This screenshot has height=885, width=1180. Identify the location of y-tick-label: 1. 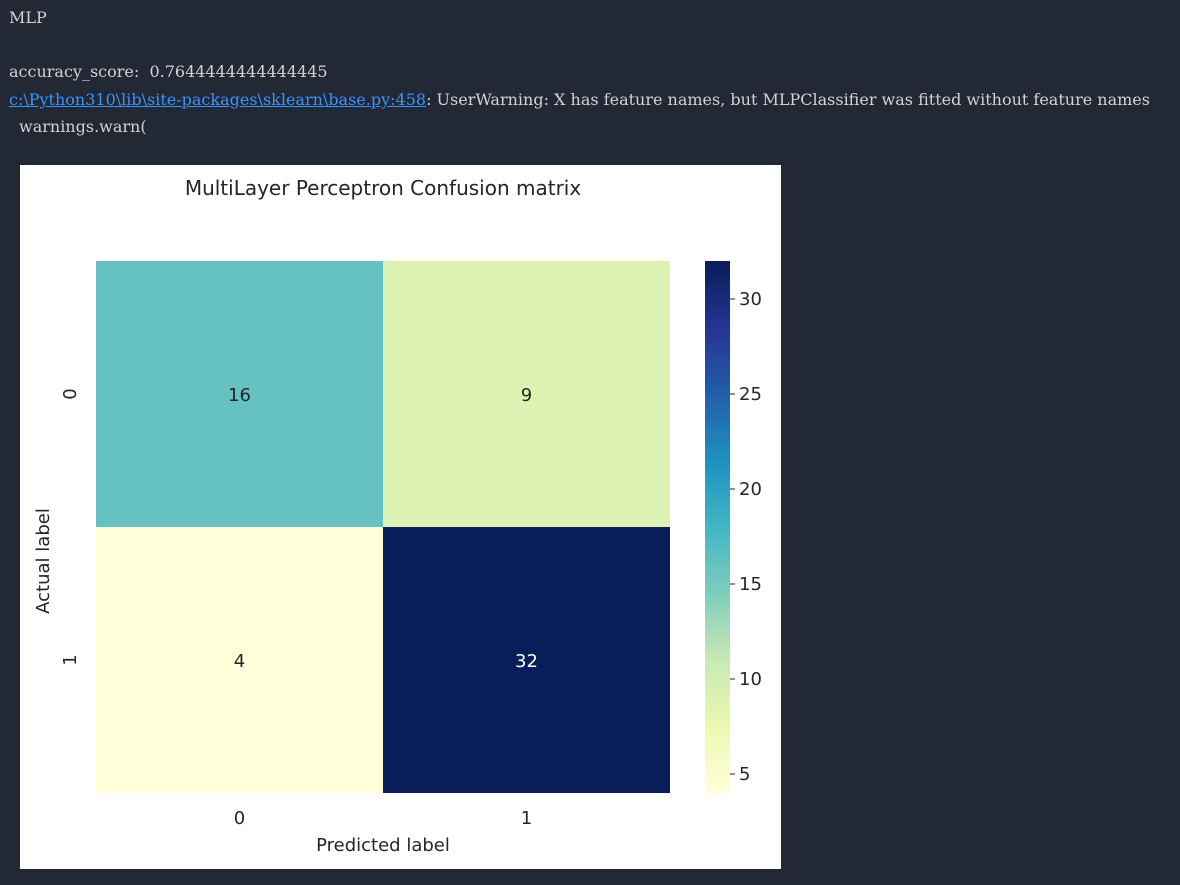
(70, 659).